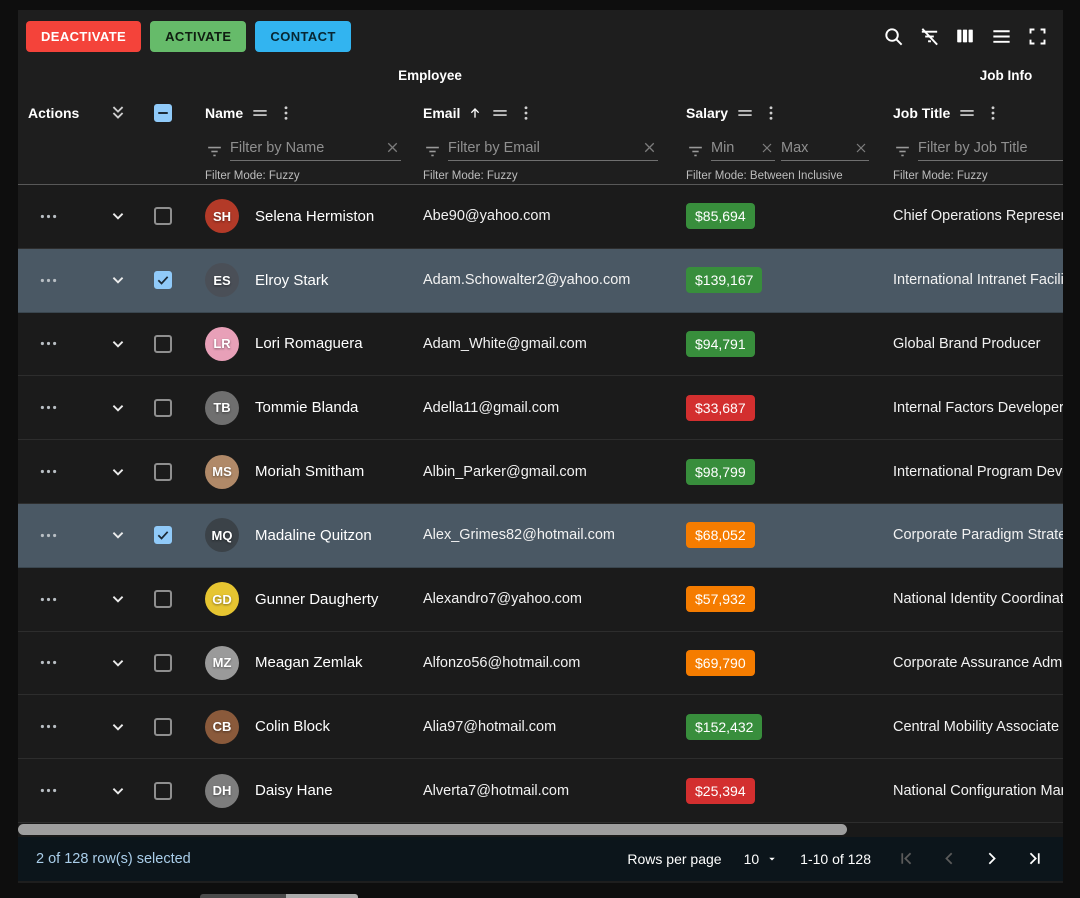 This screenshot has width=1080, height=898. What do you see at coordinates (990, 148) in the screenshot?
I see `job-title-filter-input` at bounding box center [990, 148].